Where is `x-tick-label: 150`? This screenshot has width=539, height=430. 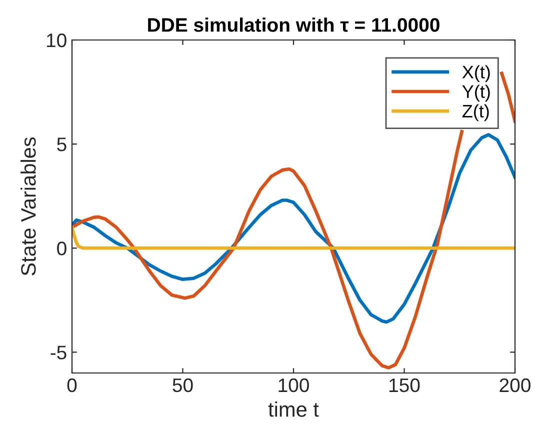
x-tick-label: 150 is located at coordinates (405, 385).